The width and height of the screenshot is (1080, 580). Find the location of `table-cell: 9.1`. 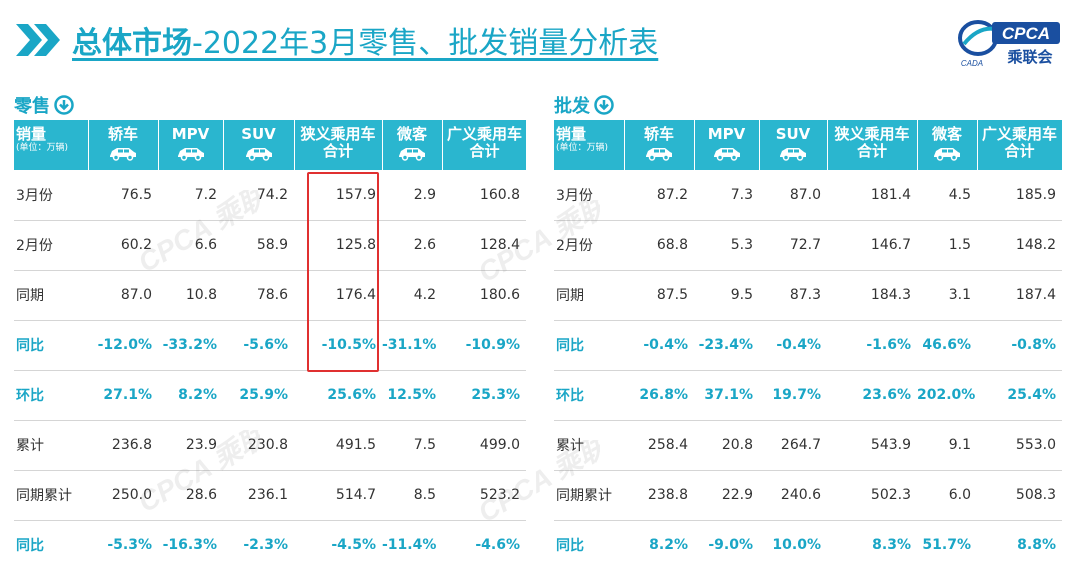

table-cell: 9.1 is located at coordinates (947, 445).